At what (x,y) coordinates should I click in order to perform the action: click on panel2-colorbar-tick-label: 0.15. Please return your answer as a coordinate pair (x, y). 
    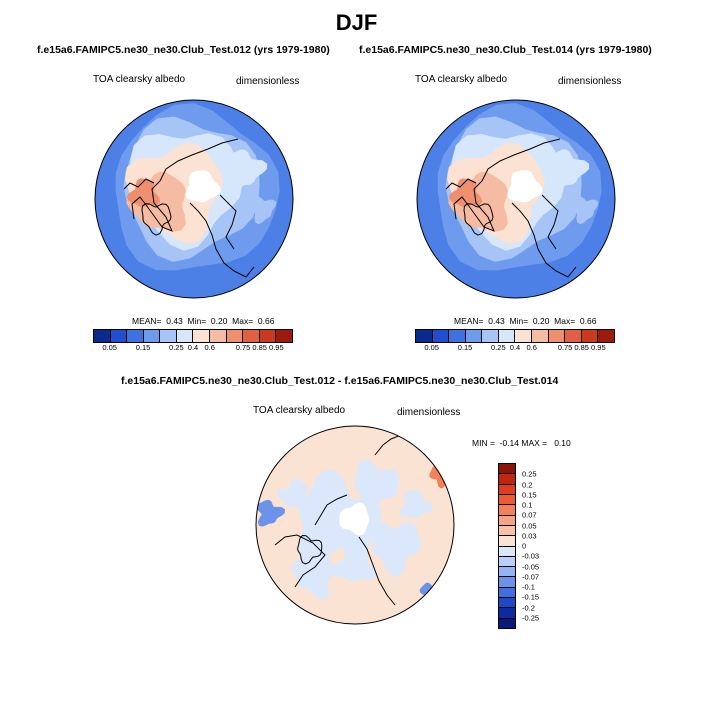
    Looking at the image, I should click on (465, 347).